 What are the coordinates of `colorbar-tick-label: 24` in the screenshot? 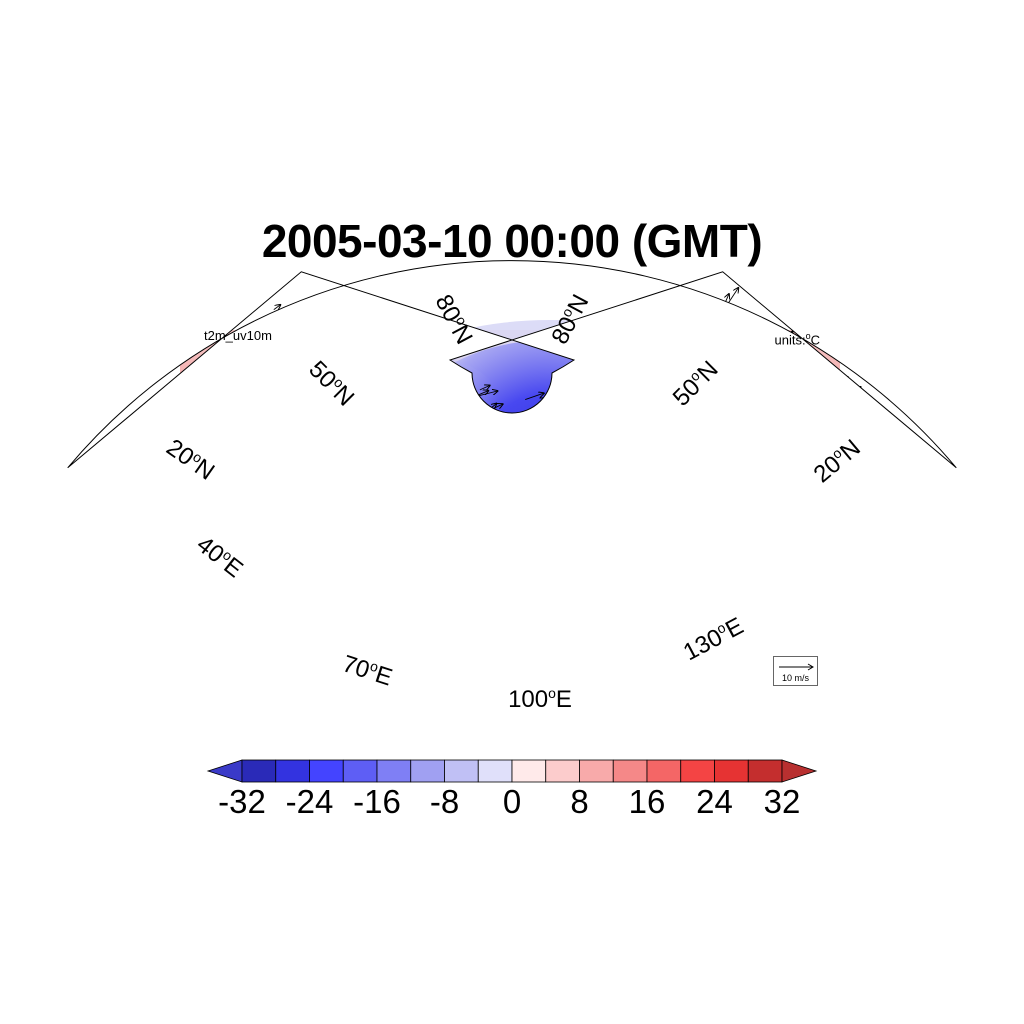 It's located at (714, 801).